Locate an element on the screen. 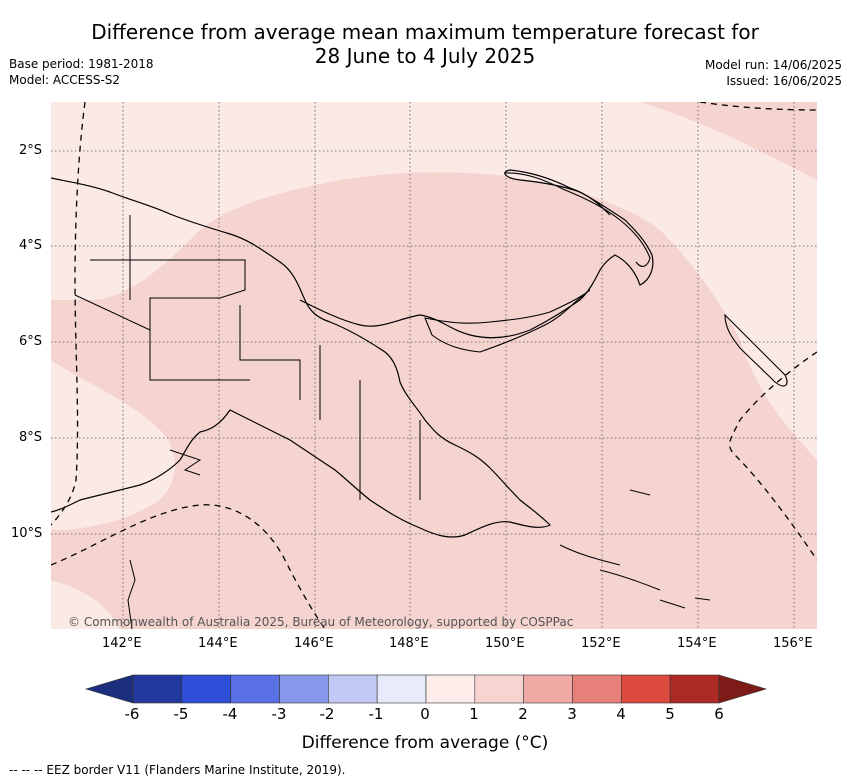 This screenshot has width=850, height=781. colorbar-tick-label: 3 is located at coordinates (572, 714).